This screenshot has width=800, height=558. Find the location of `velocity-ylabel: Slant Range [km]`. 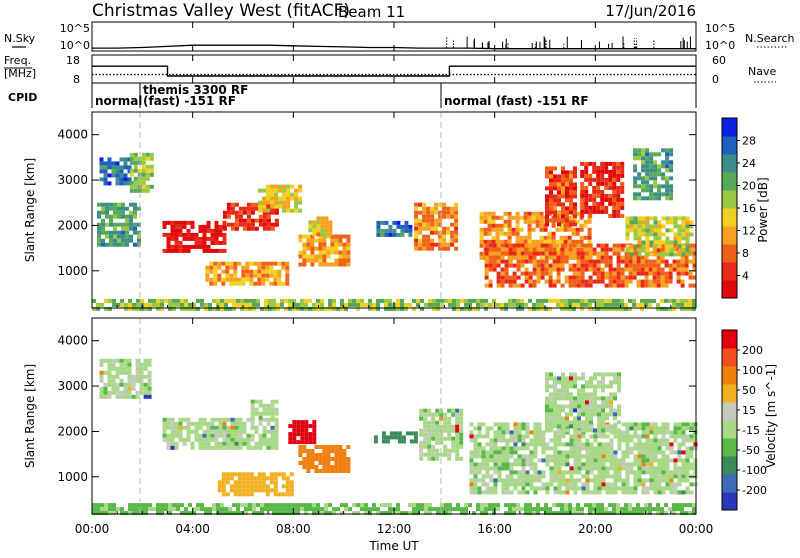

velocity-ylabel: Slant Range [km] is located at coordinates (30, 416).